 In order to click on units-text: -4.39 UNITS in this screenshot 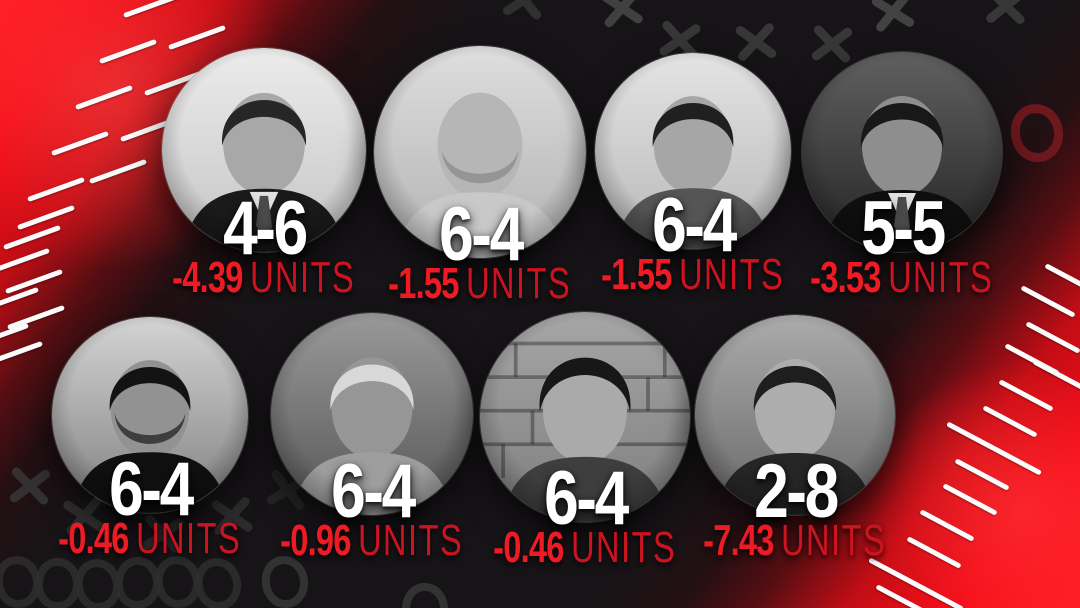, I will do `click(264, 277)`.